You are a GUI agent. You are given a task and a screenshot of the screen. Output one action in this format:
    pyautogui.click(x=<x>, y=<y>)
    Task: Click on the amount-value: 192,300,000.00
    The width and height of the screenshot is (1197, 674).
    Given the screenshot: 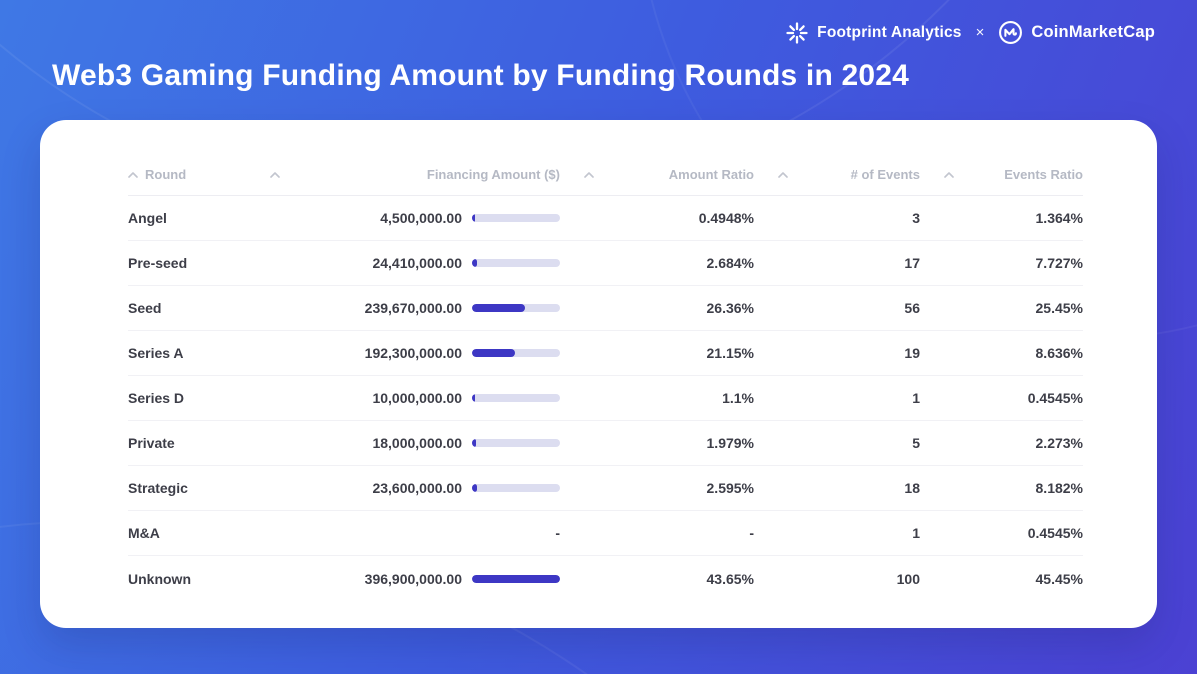 What is the action you would take?
    pyautogui.click(x=413, y=353)
    